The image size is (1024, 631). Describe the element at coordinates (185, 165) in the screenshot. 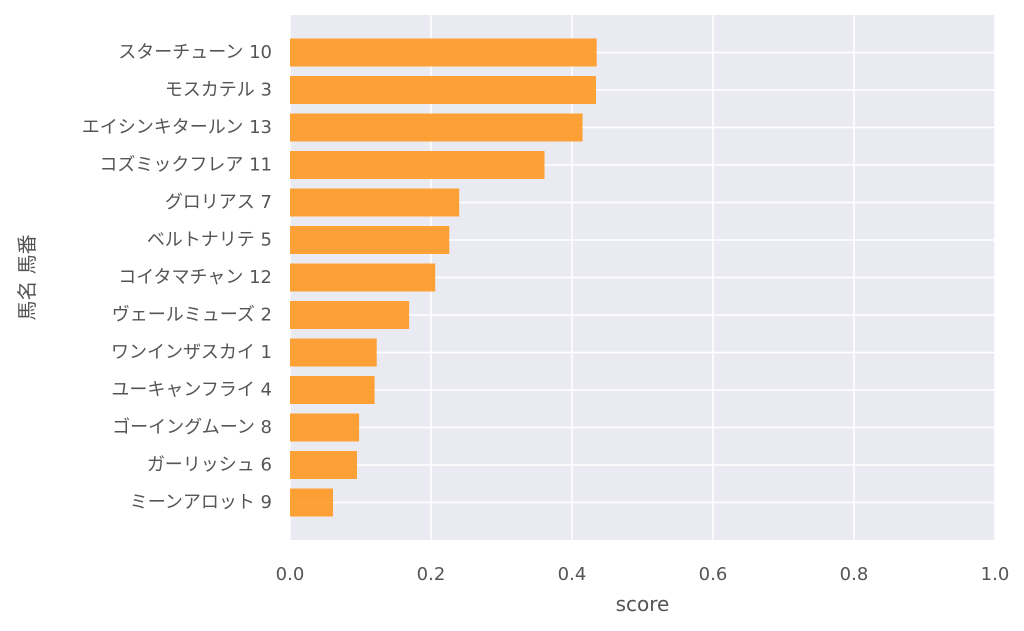

I see `y-tick-label: コズミックフレア 11` at that location.